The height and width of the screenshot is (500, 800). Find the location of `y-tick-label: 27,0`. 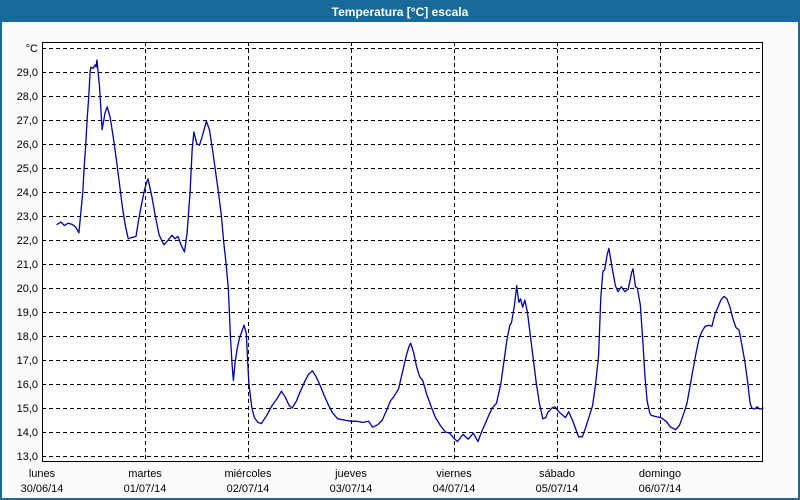

y-tick-label: 27,0 is located at coordinates (27, 121).